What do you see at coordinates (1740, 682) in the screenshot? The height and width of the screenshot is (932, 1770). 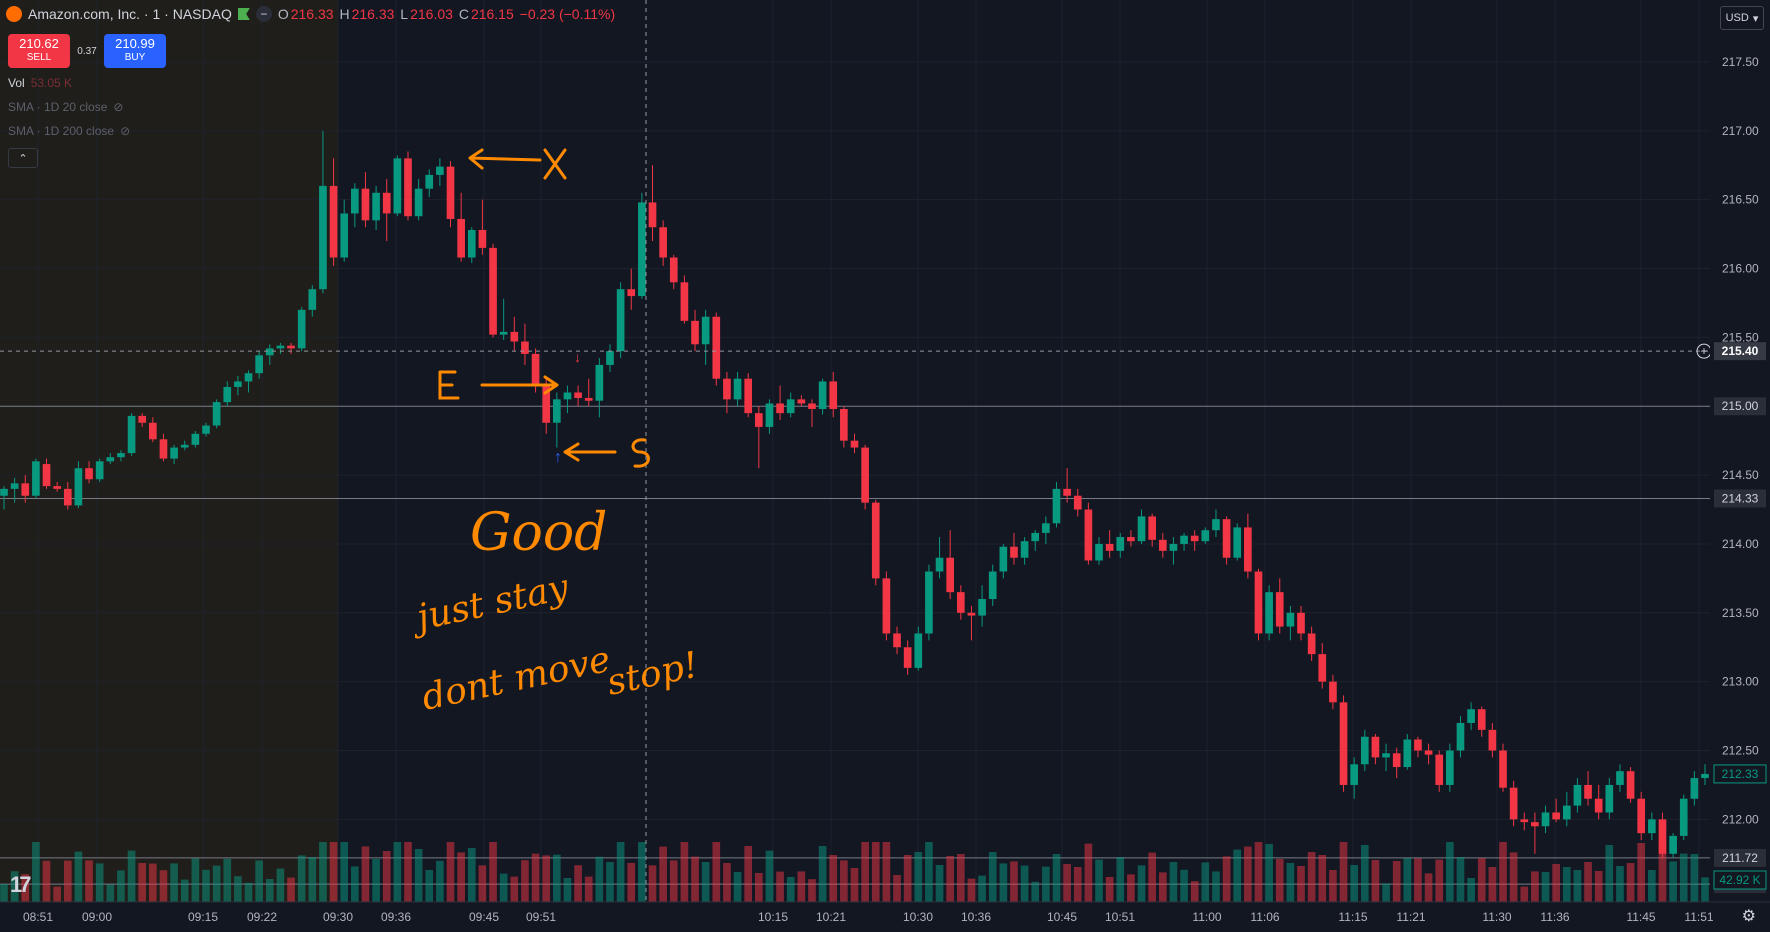 I see `price-tick-label: 213.00` at bounding box center [1740, 682].